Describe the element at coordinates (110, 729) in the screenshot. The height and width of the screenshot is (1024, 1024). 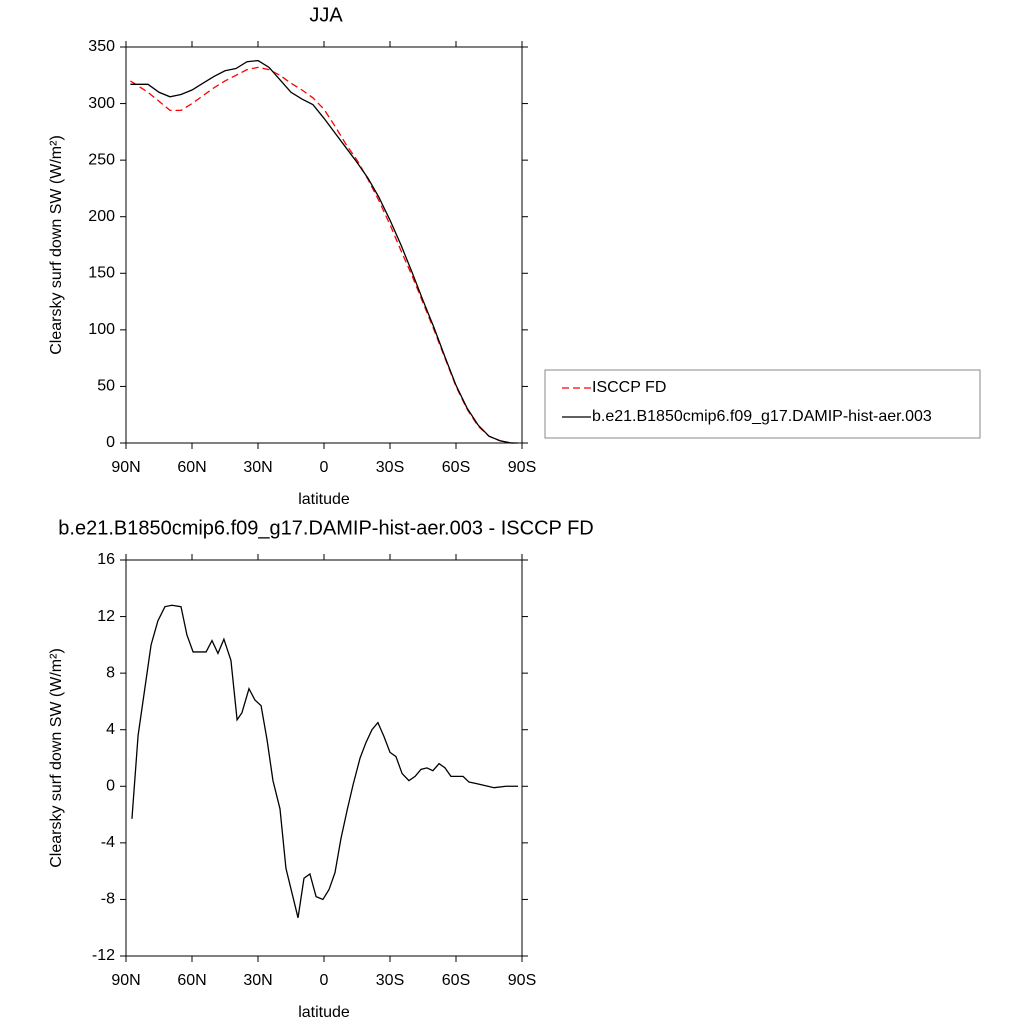
I see `y-tick-label: 4` at that location.